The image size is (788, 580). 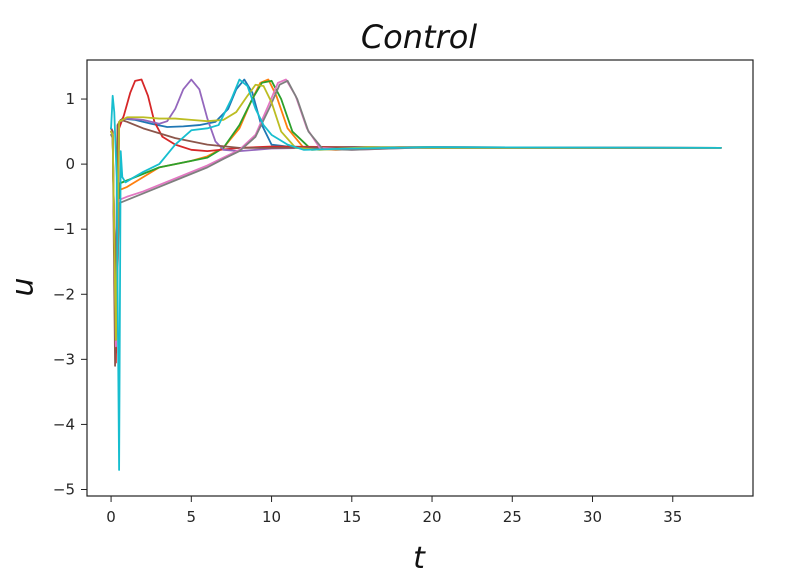 What do you see at coordinates (70, 164) in the screenshot?
I see `y-tick-label: 0` at bounding box center [70, 164].